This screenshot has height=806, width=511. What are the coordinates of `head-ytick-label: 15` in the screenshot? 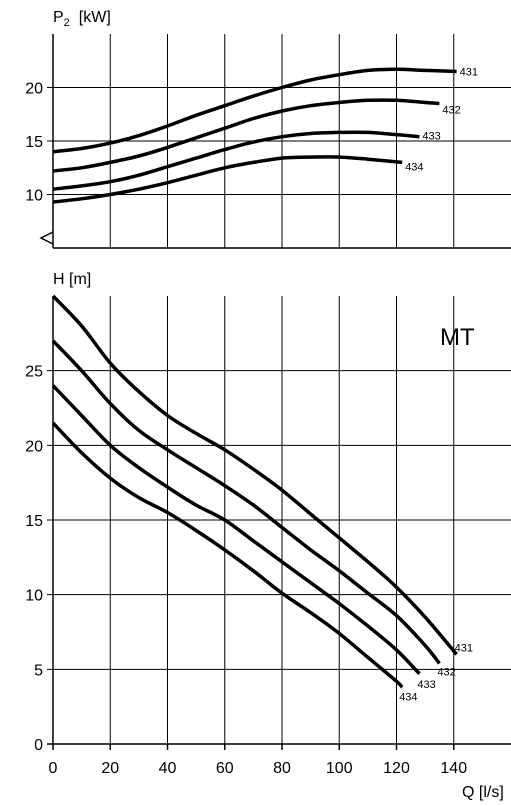 It's located at (34, 521).